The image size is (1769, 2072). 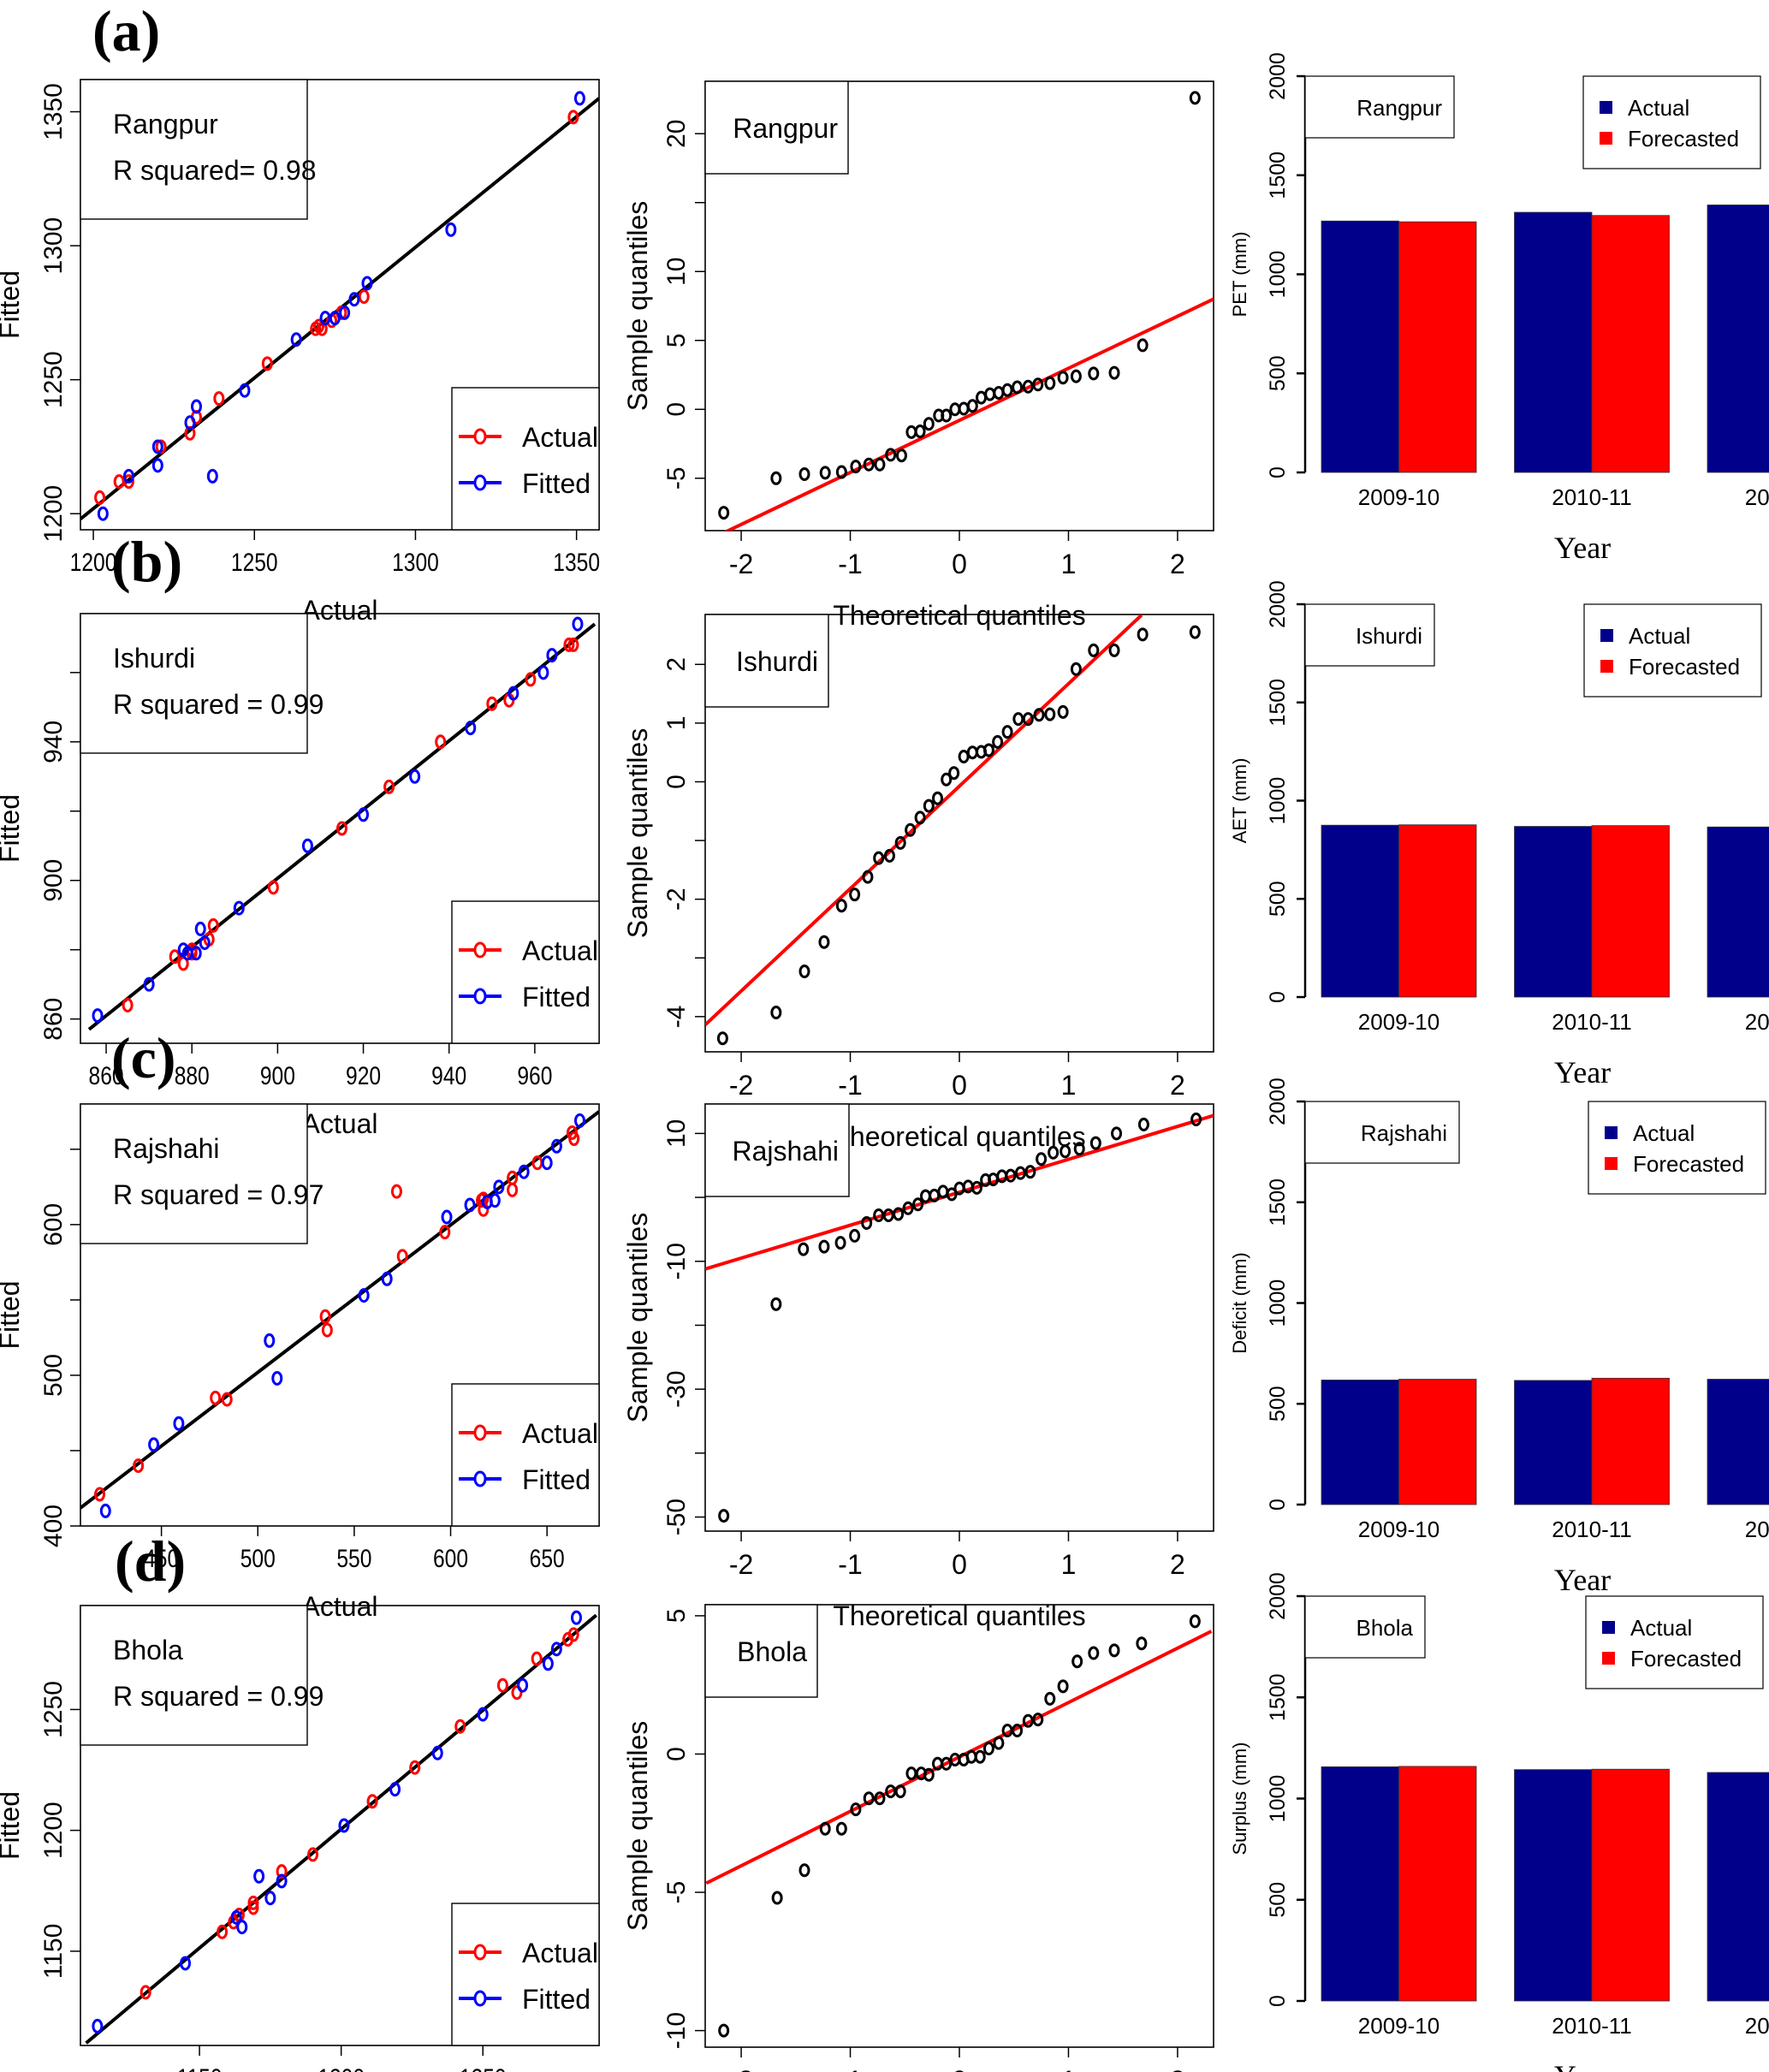 What do you see at coordinates (676, 1133) in the screenshot?
I see `y-tick-label: 10` at bounding box center [676, 1133].